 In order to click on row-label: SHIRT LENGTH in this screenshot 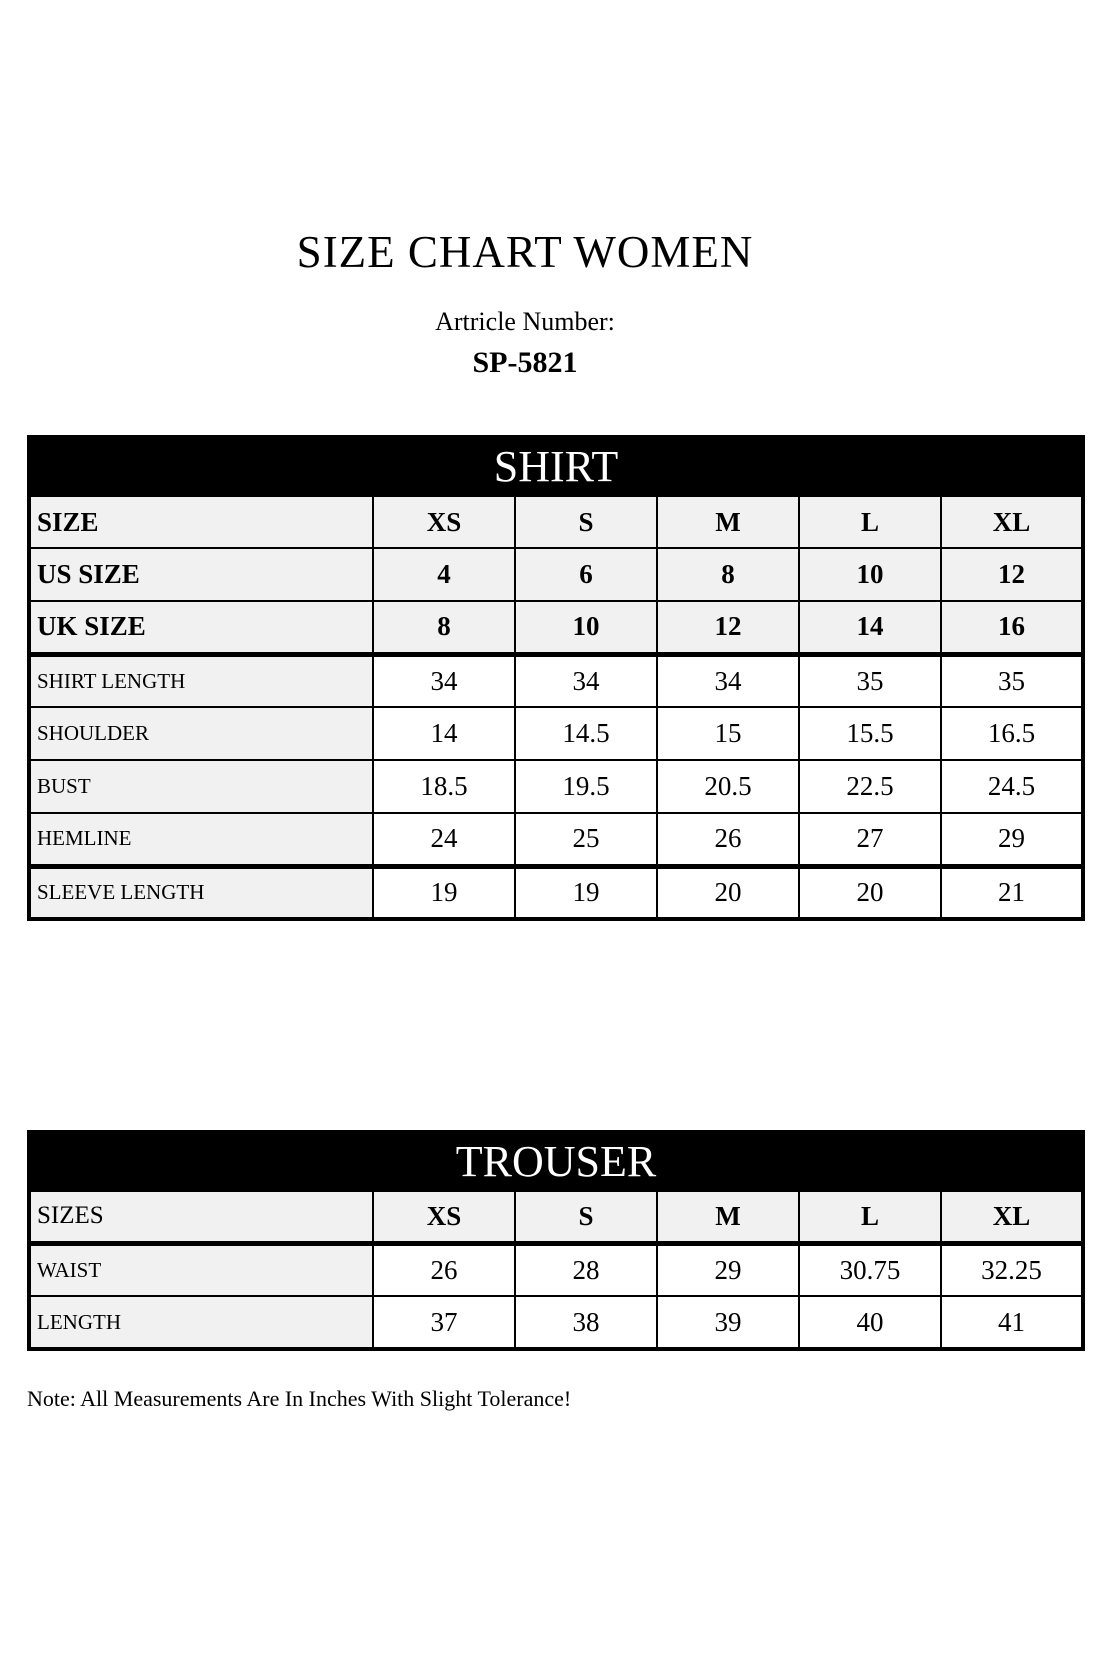, I will do `click(201, 680)`.